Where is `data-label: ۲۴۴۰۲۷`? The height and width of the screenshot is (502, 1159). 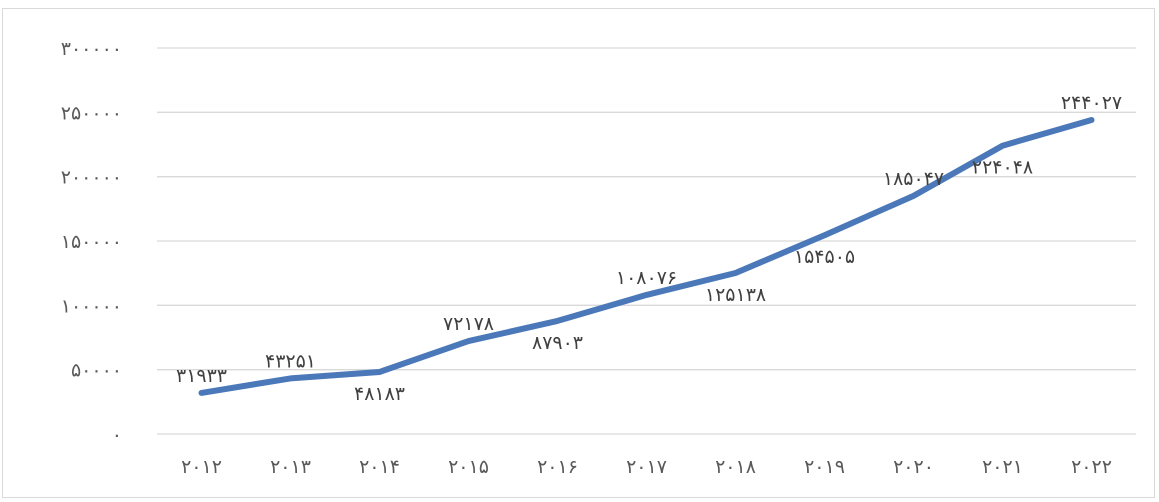 data-label: ۲۴۴۰۲۷ is located at coordinates (1091, 103).